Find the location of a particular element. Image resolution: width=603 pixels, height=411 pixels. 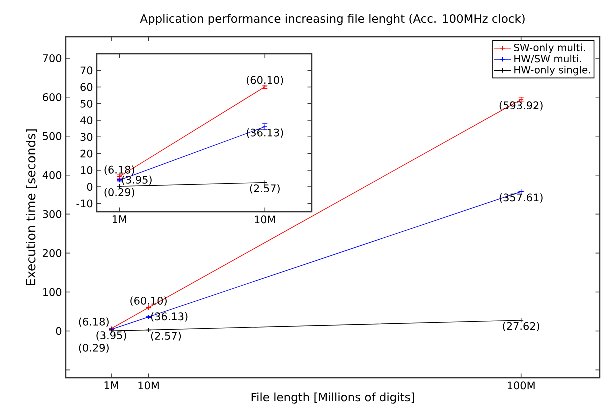

y-tick-label: 70 is located at coordinates (86, 70).